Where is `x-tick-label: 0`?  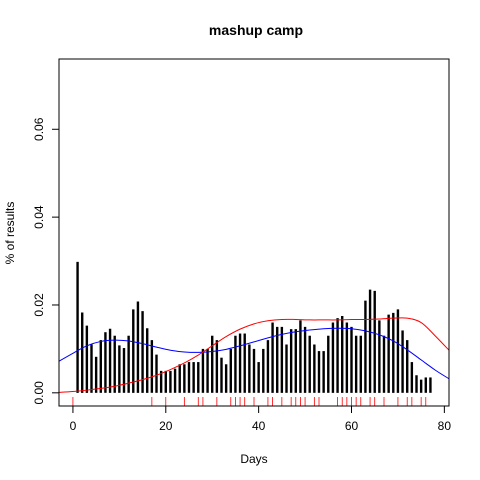 x-tick-label: 0 is located at coordinates (73, 426).